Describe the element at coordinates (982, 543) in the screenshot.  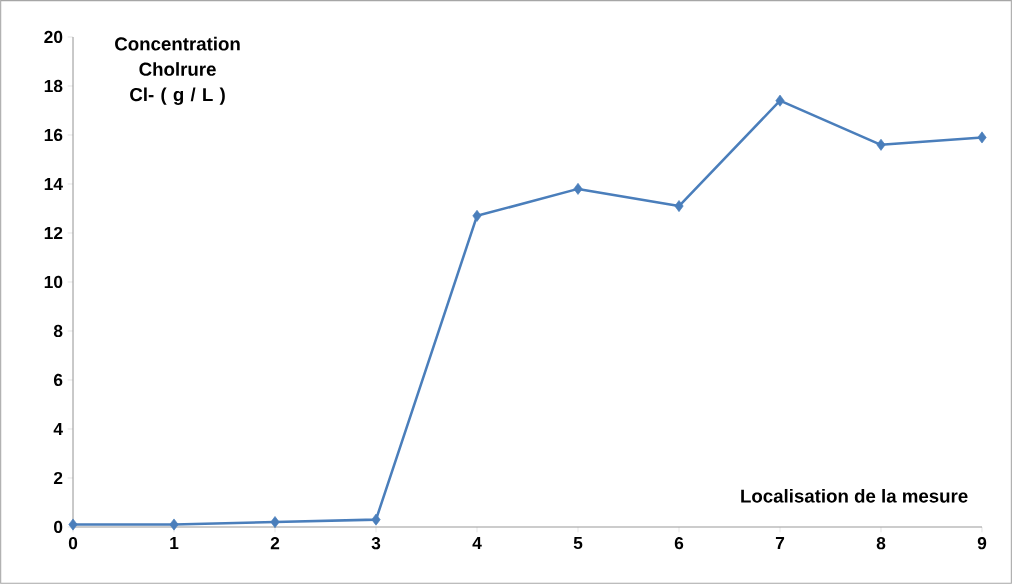
I see `x-tick-label: 9` at that location.